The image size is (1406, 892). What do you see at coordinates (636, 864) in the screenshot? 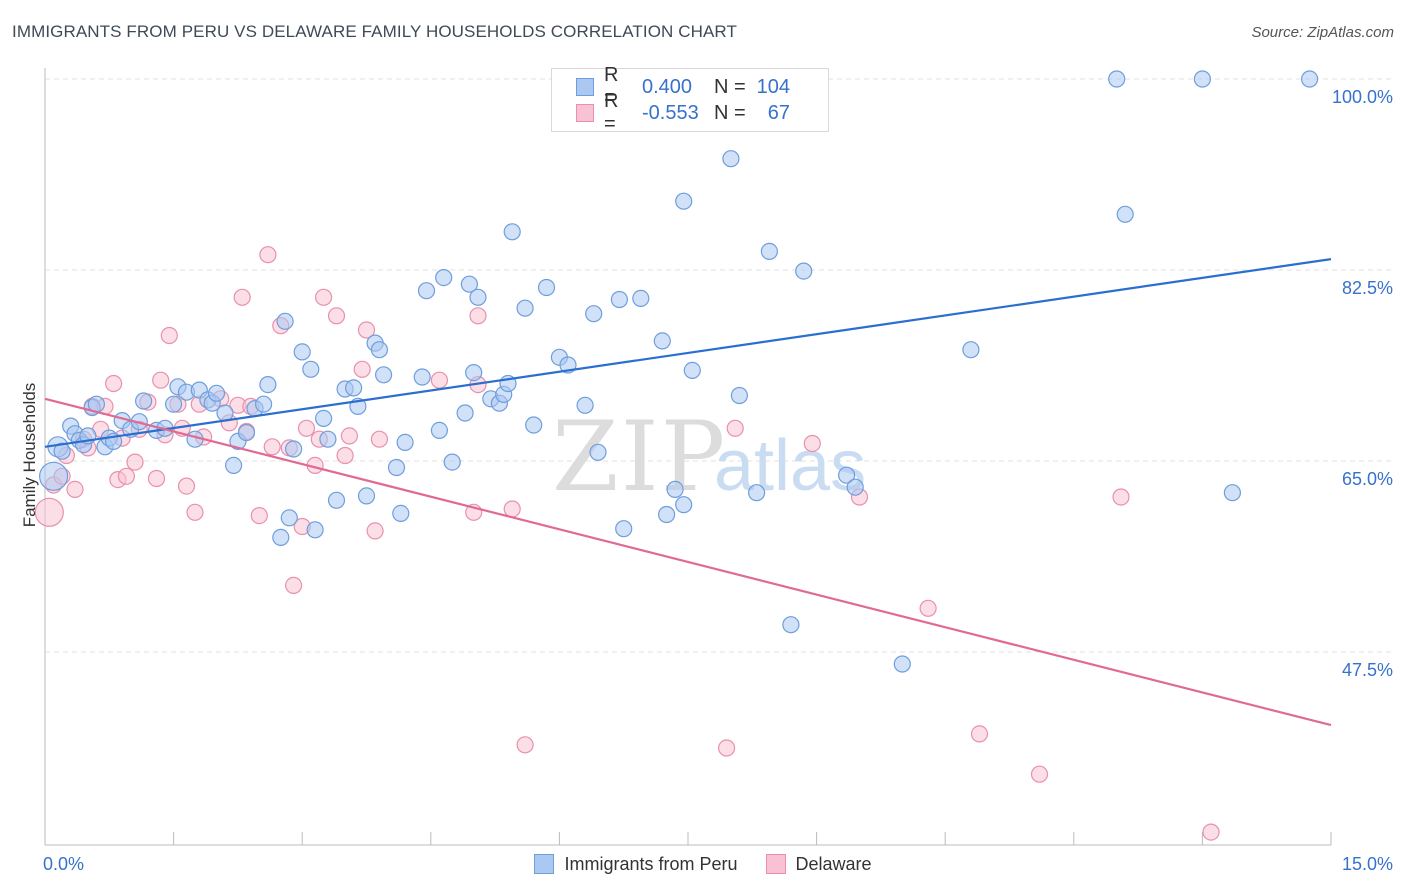
I see `series-legend-peru: Immigrants from Peru` at bounding box center [636, 864].